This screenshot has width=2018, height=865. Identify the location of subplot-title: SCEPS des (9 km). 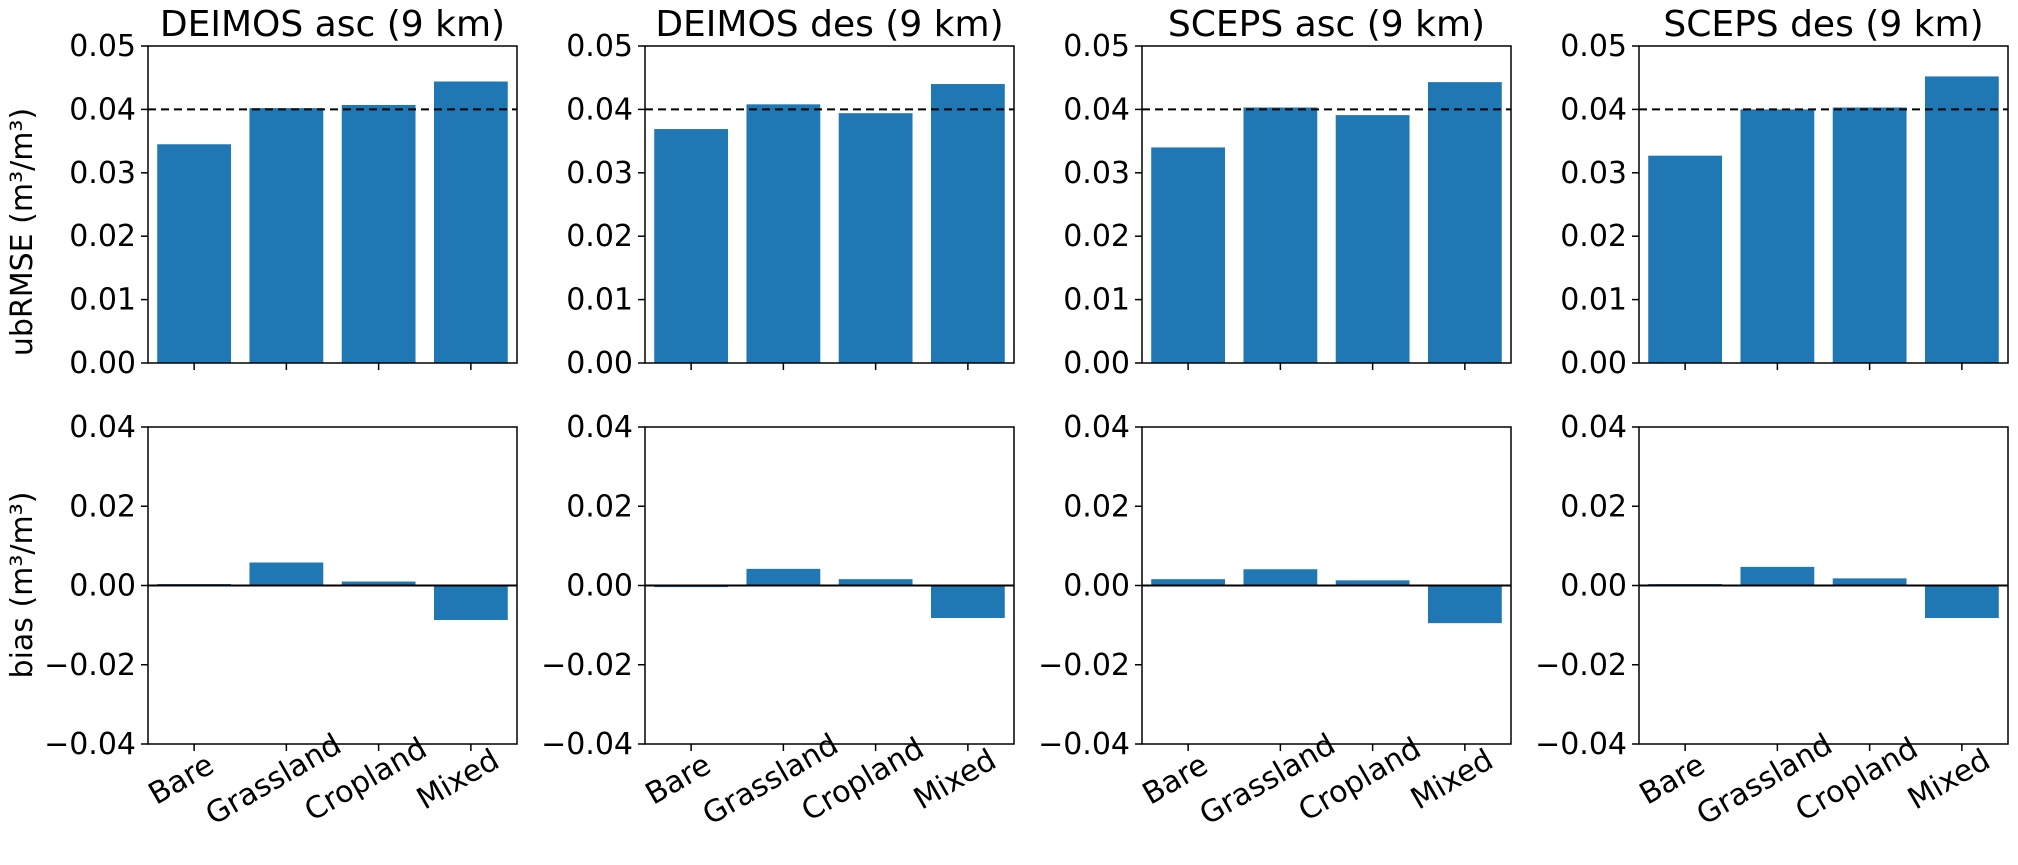
(1823, 24).